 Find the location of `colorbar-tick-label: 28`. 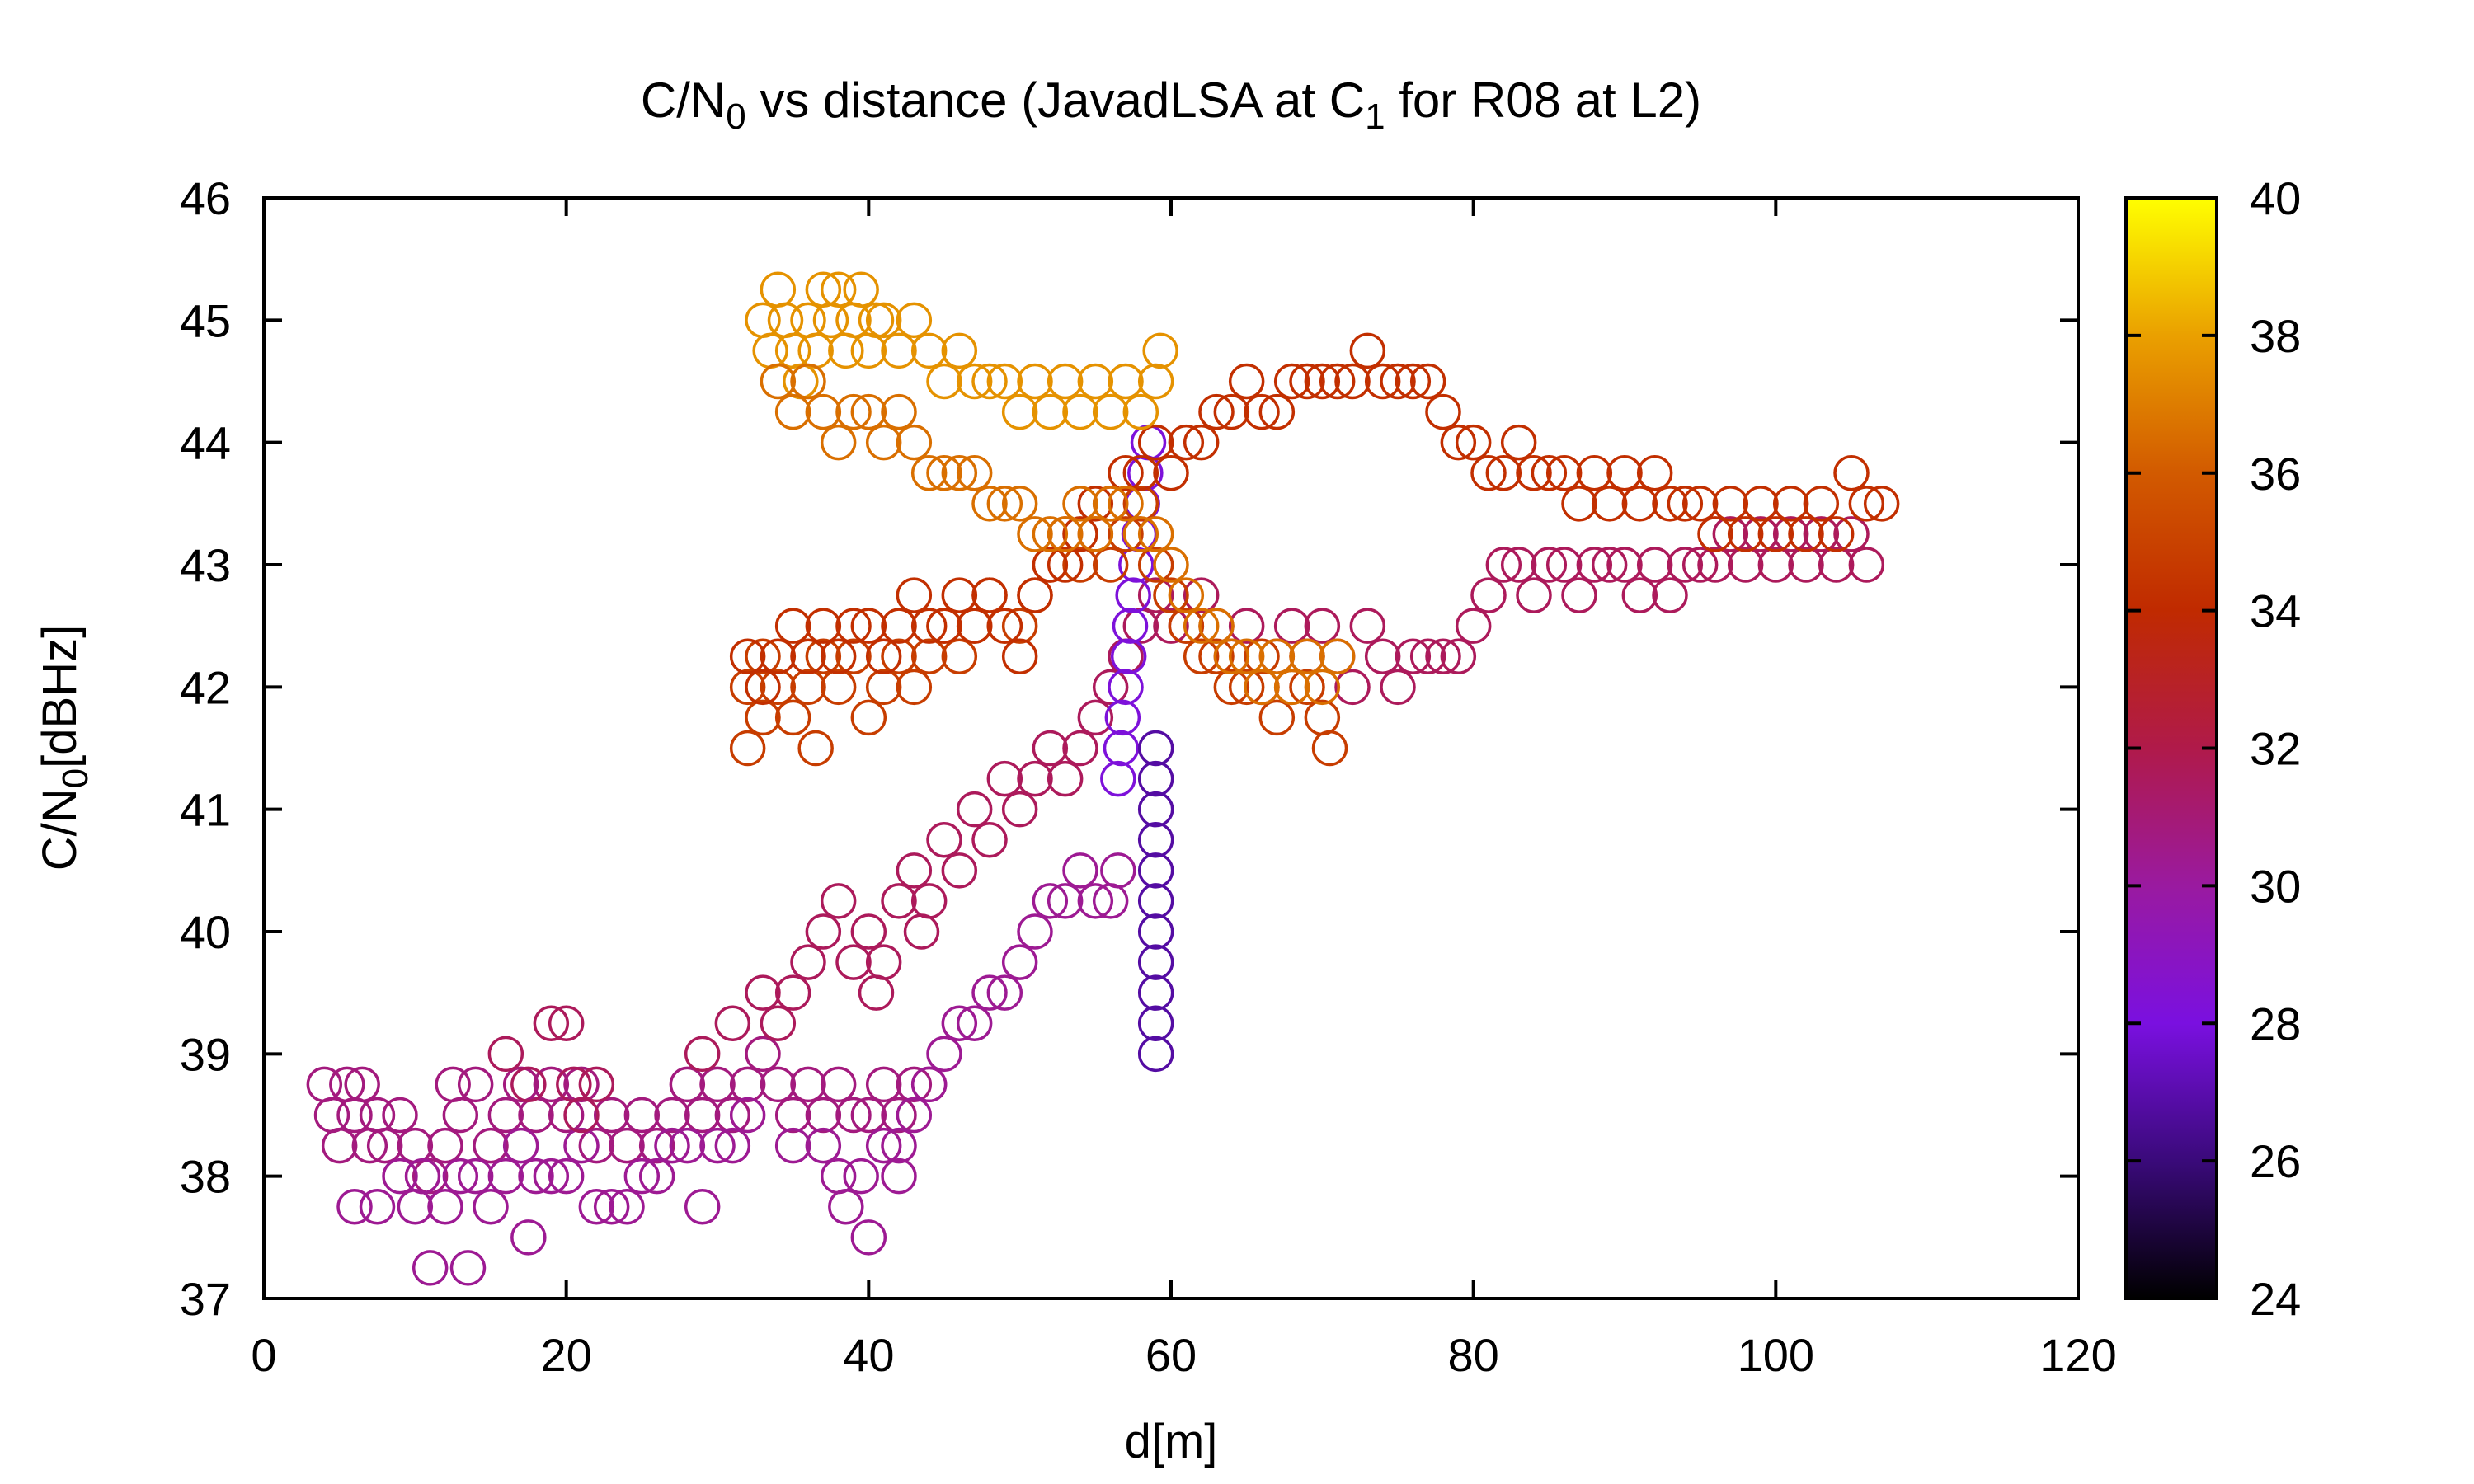

colorbar-tick-label: 28 is located at coordinates (2275, 1024).